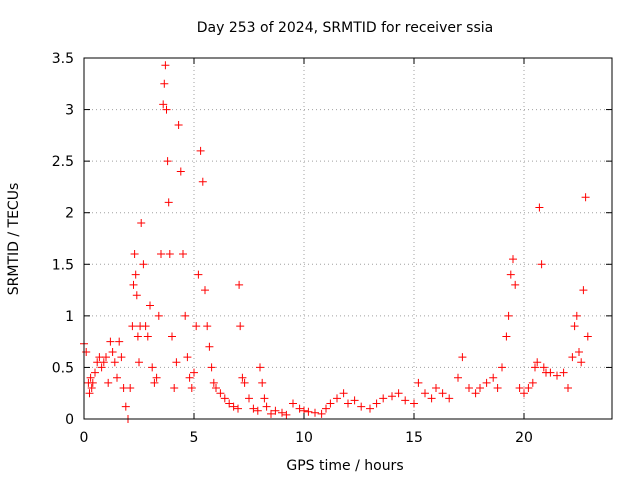 The height and width of the screenshot is (480, 640). I want to click on y-tick-label: 1.5, so click(63, 265).